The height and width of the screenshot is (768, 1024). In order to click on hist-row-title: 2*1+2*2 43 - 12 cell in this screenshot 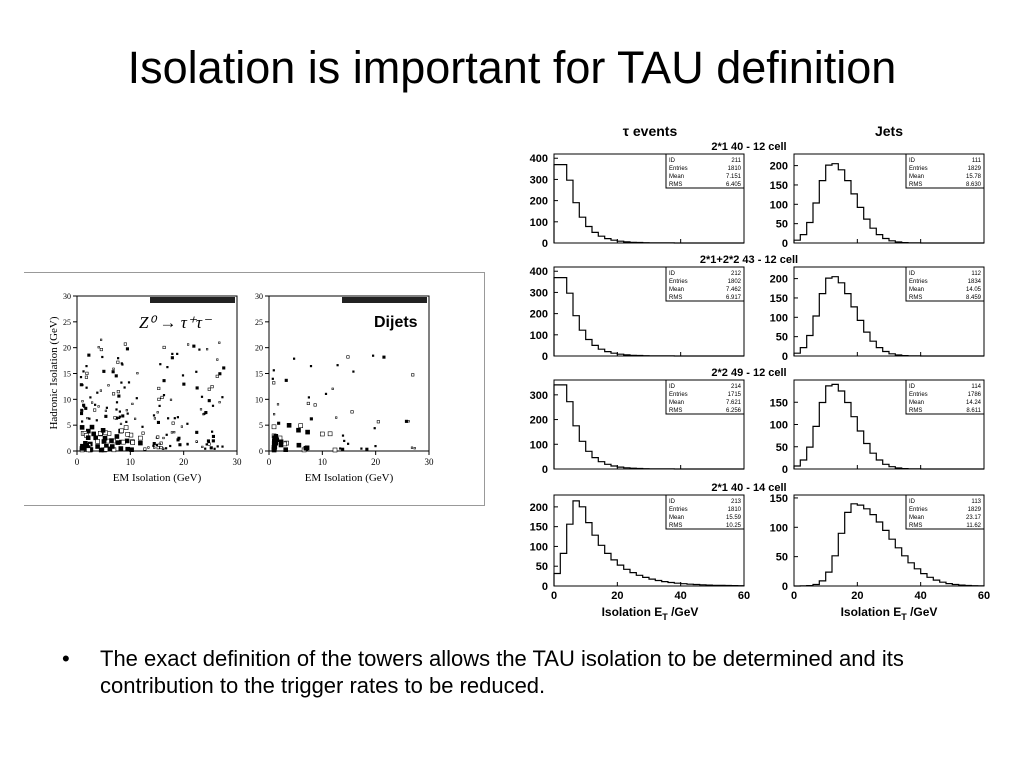, I will do `click(749, 260)`.